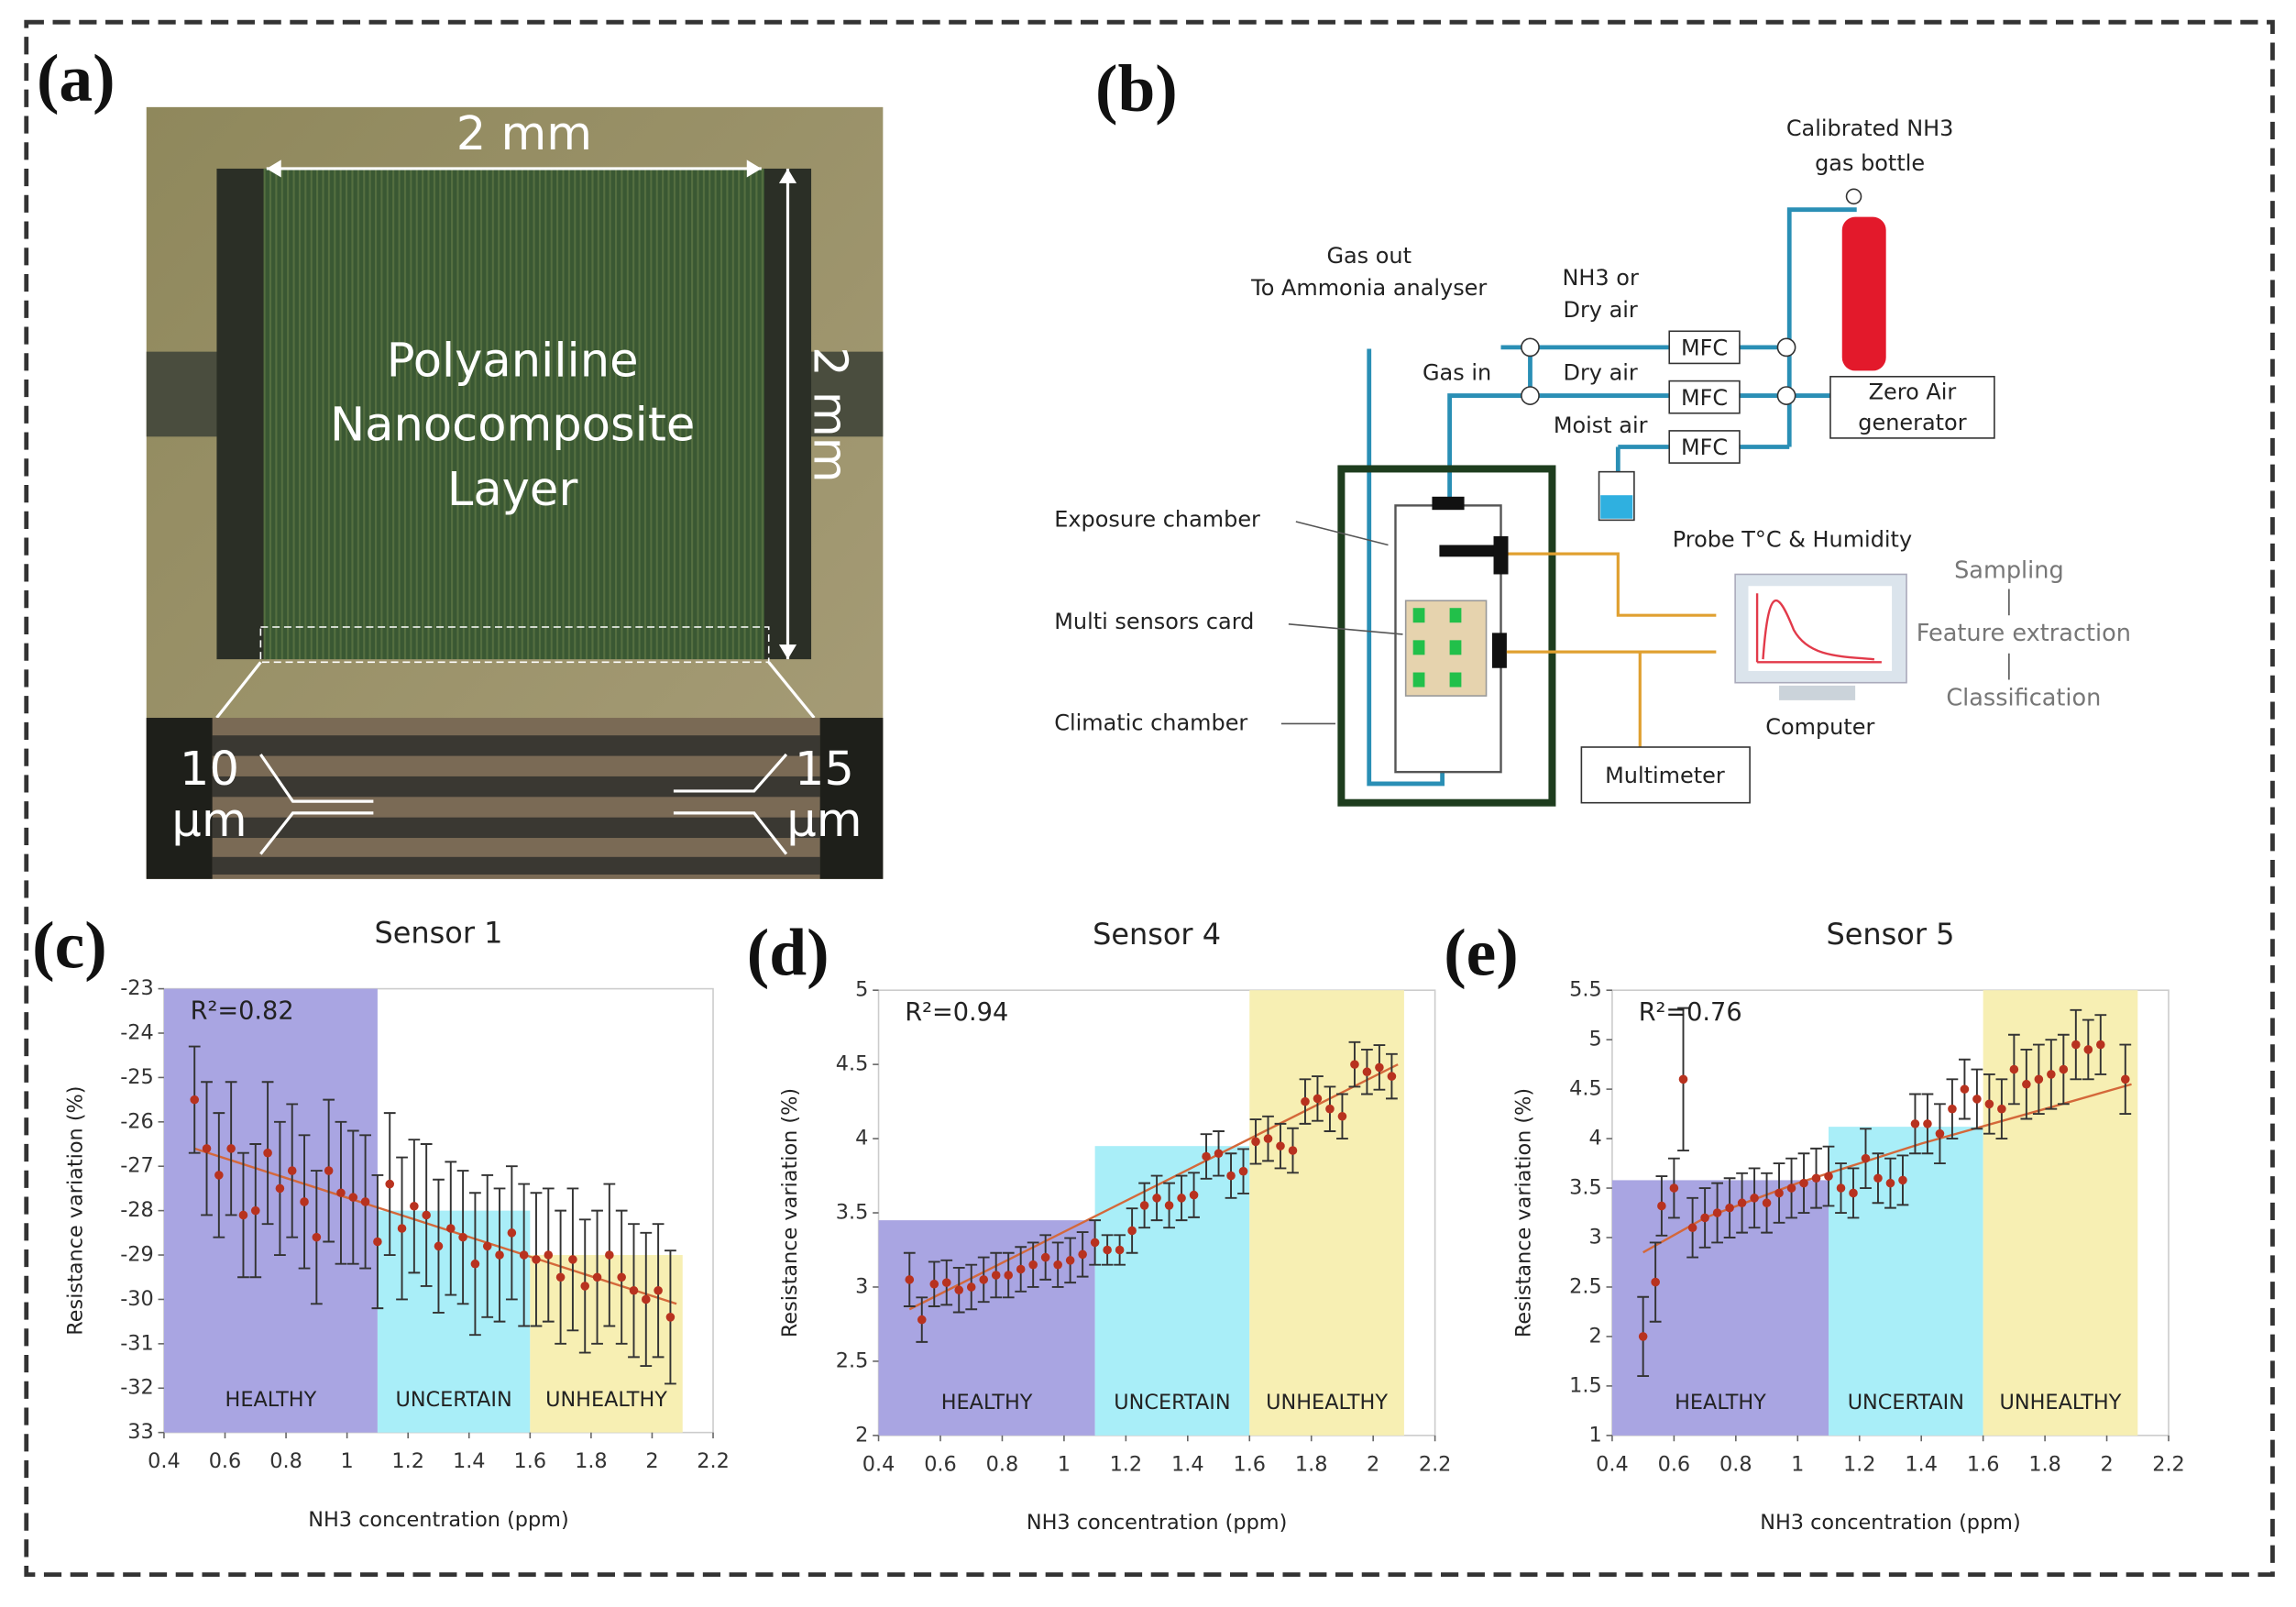 This screenshot has height=1607, width=2296. What do you see at coordinates (788, 953) in the screenshot?
I see `panel-label: (d)` at bounding box center [788, 953].